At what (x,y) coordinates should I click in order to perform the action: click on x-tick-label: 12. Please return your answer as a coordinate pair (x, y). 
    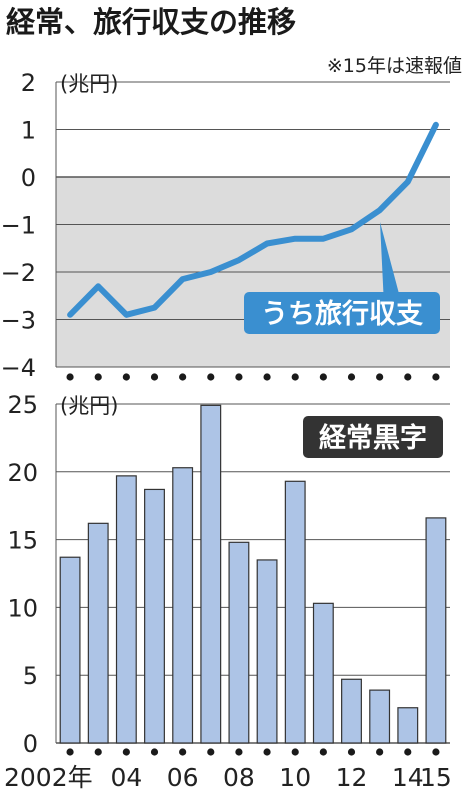
    Looking at the image, I should click on (352, 777).